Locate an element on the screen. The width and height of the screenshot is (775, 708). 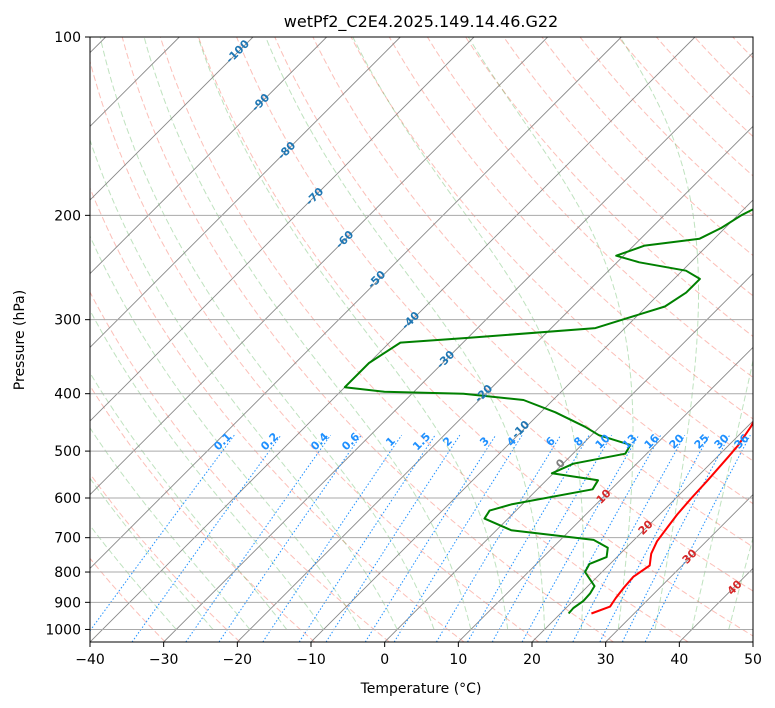
y-tick-label: 400 is located at coordinates (67, 395).